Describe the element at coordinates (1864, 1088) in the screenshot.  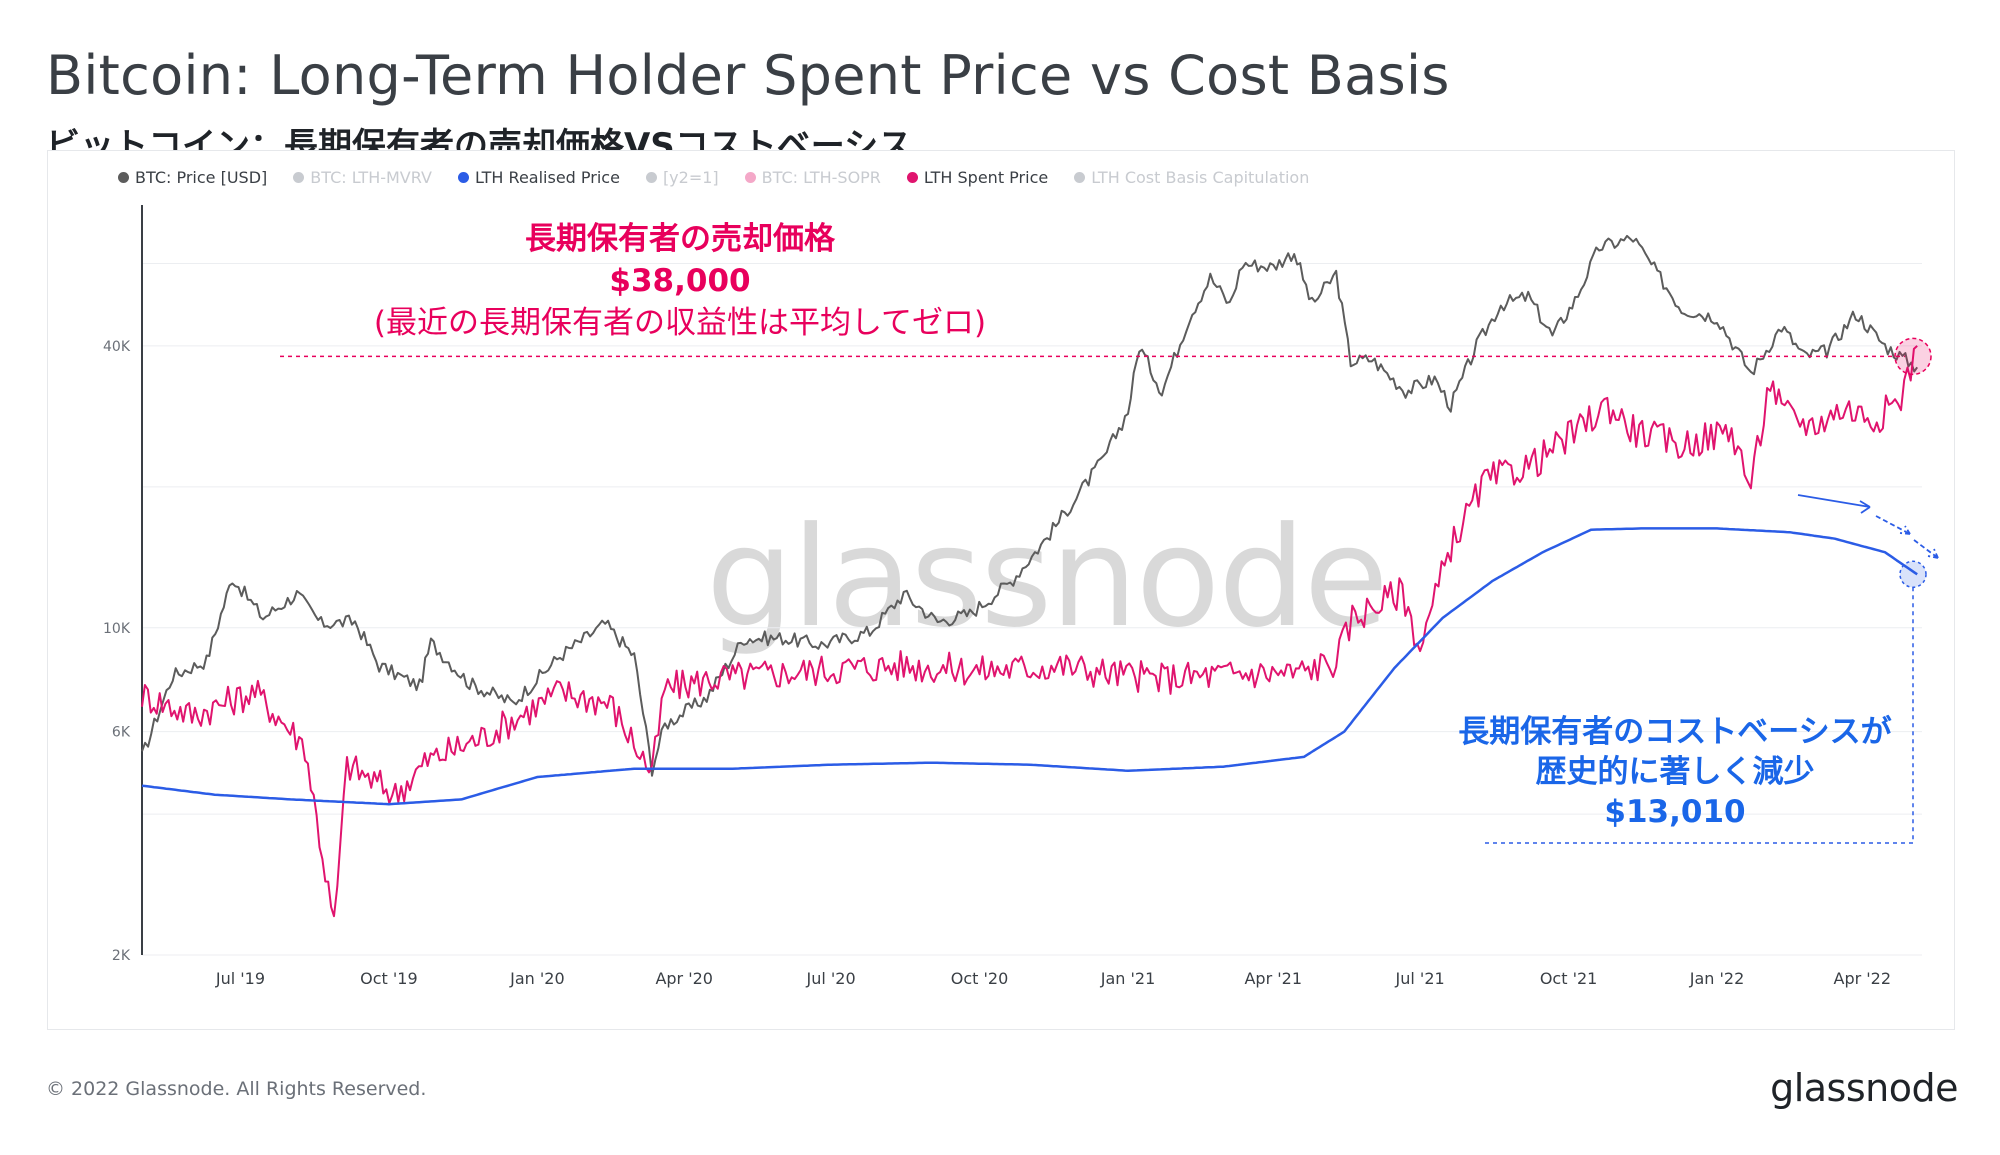
I see `glassnode-logo: glassnode` at that location.